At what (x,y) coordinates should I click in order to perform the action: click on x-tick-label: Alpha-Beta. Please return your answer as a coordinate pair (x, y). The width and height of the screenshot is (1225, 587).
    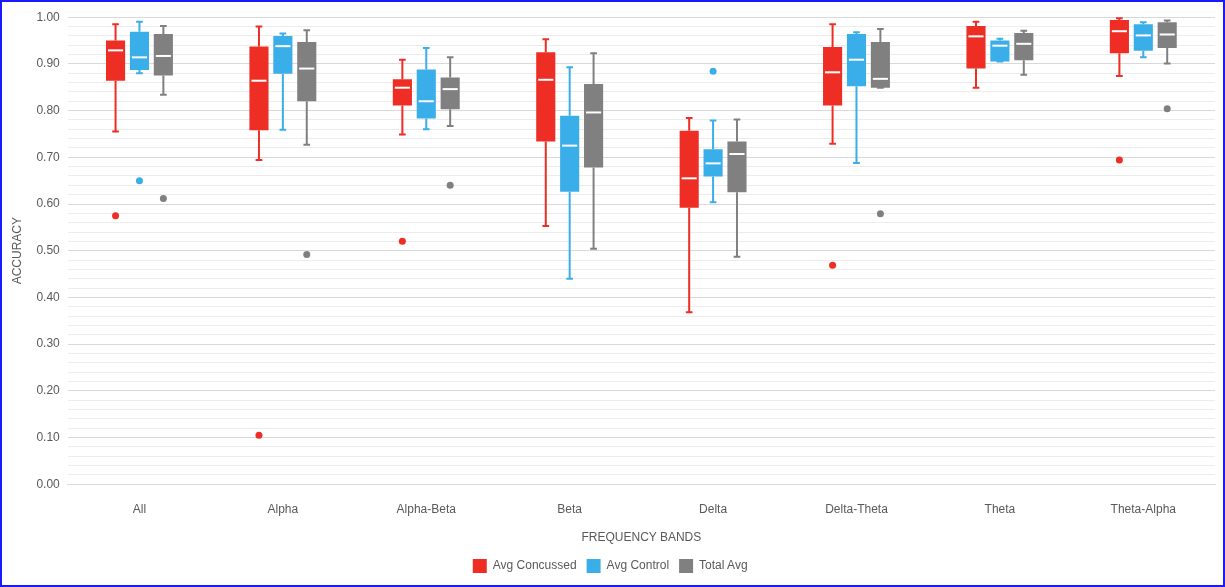
    Looking at the image, I should click on (426, 508).